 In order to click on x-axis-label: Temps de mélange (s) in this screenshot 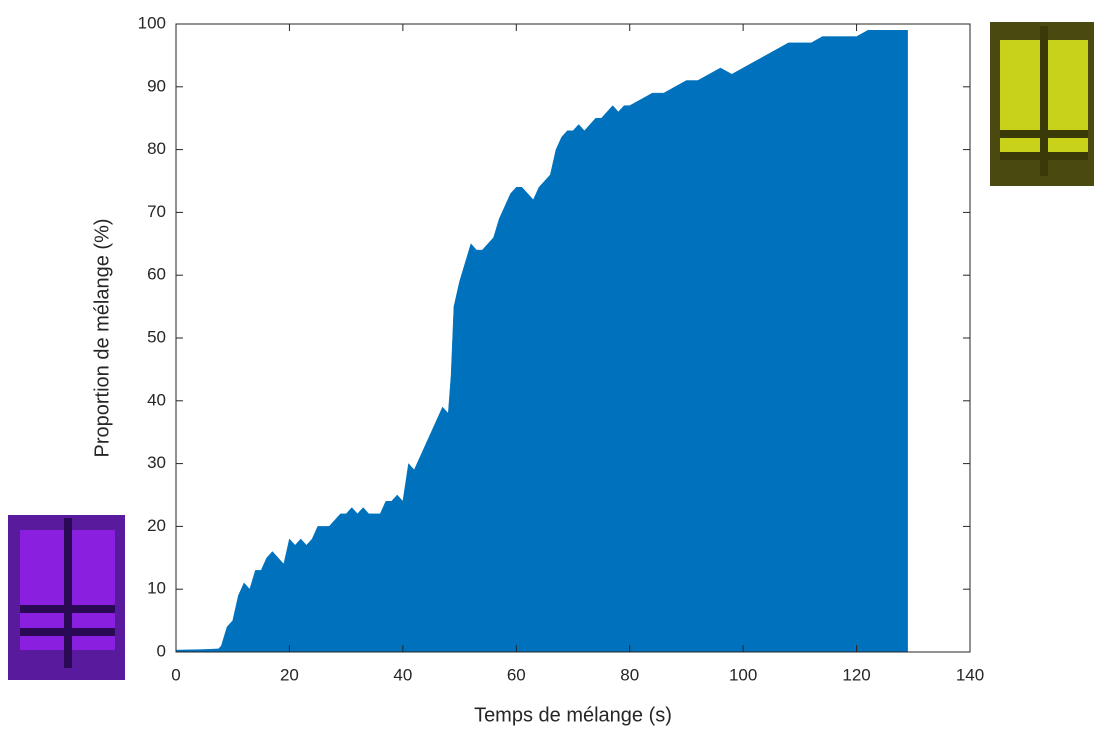, I will do `click(573, 715)`.